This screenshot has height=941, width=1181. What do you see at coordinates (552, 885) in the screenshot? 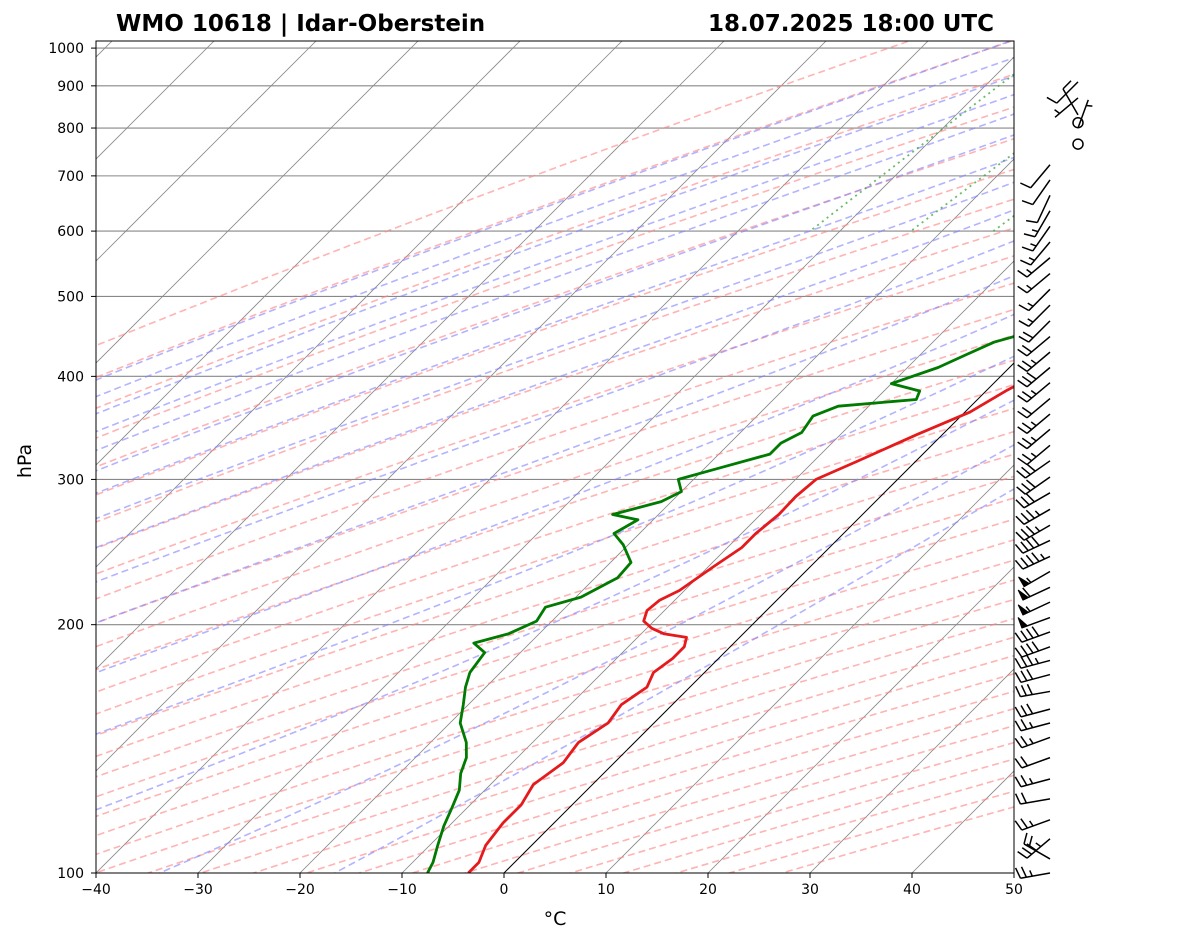
I see `x-axis-ticks: −40 −30 −20 −10 0 10 20 30 40 50` at bounding box center [552, 885].